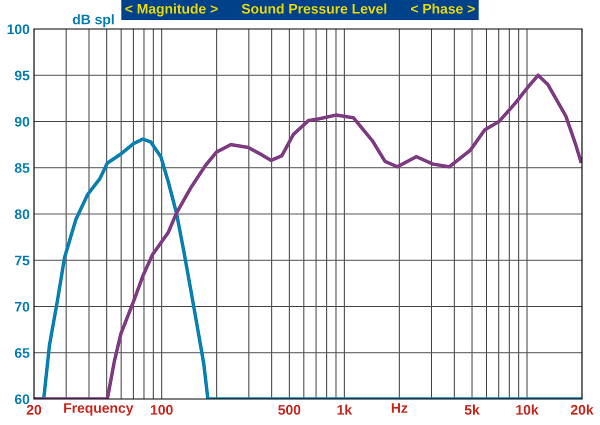 The image size is (600, 425). What do you see at coordinates (22, 214) in the screenshot?
I see `y-tick-label: 80` at bounding box center [22, 214].